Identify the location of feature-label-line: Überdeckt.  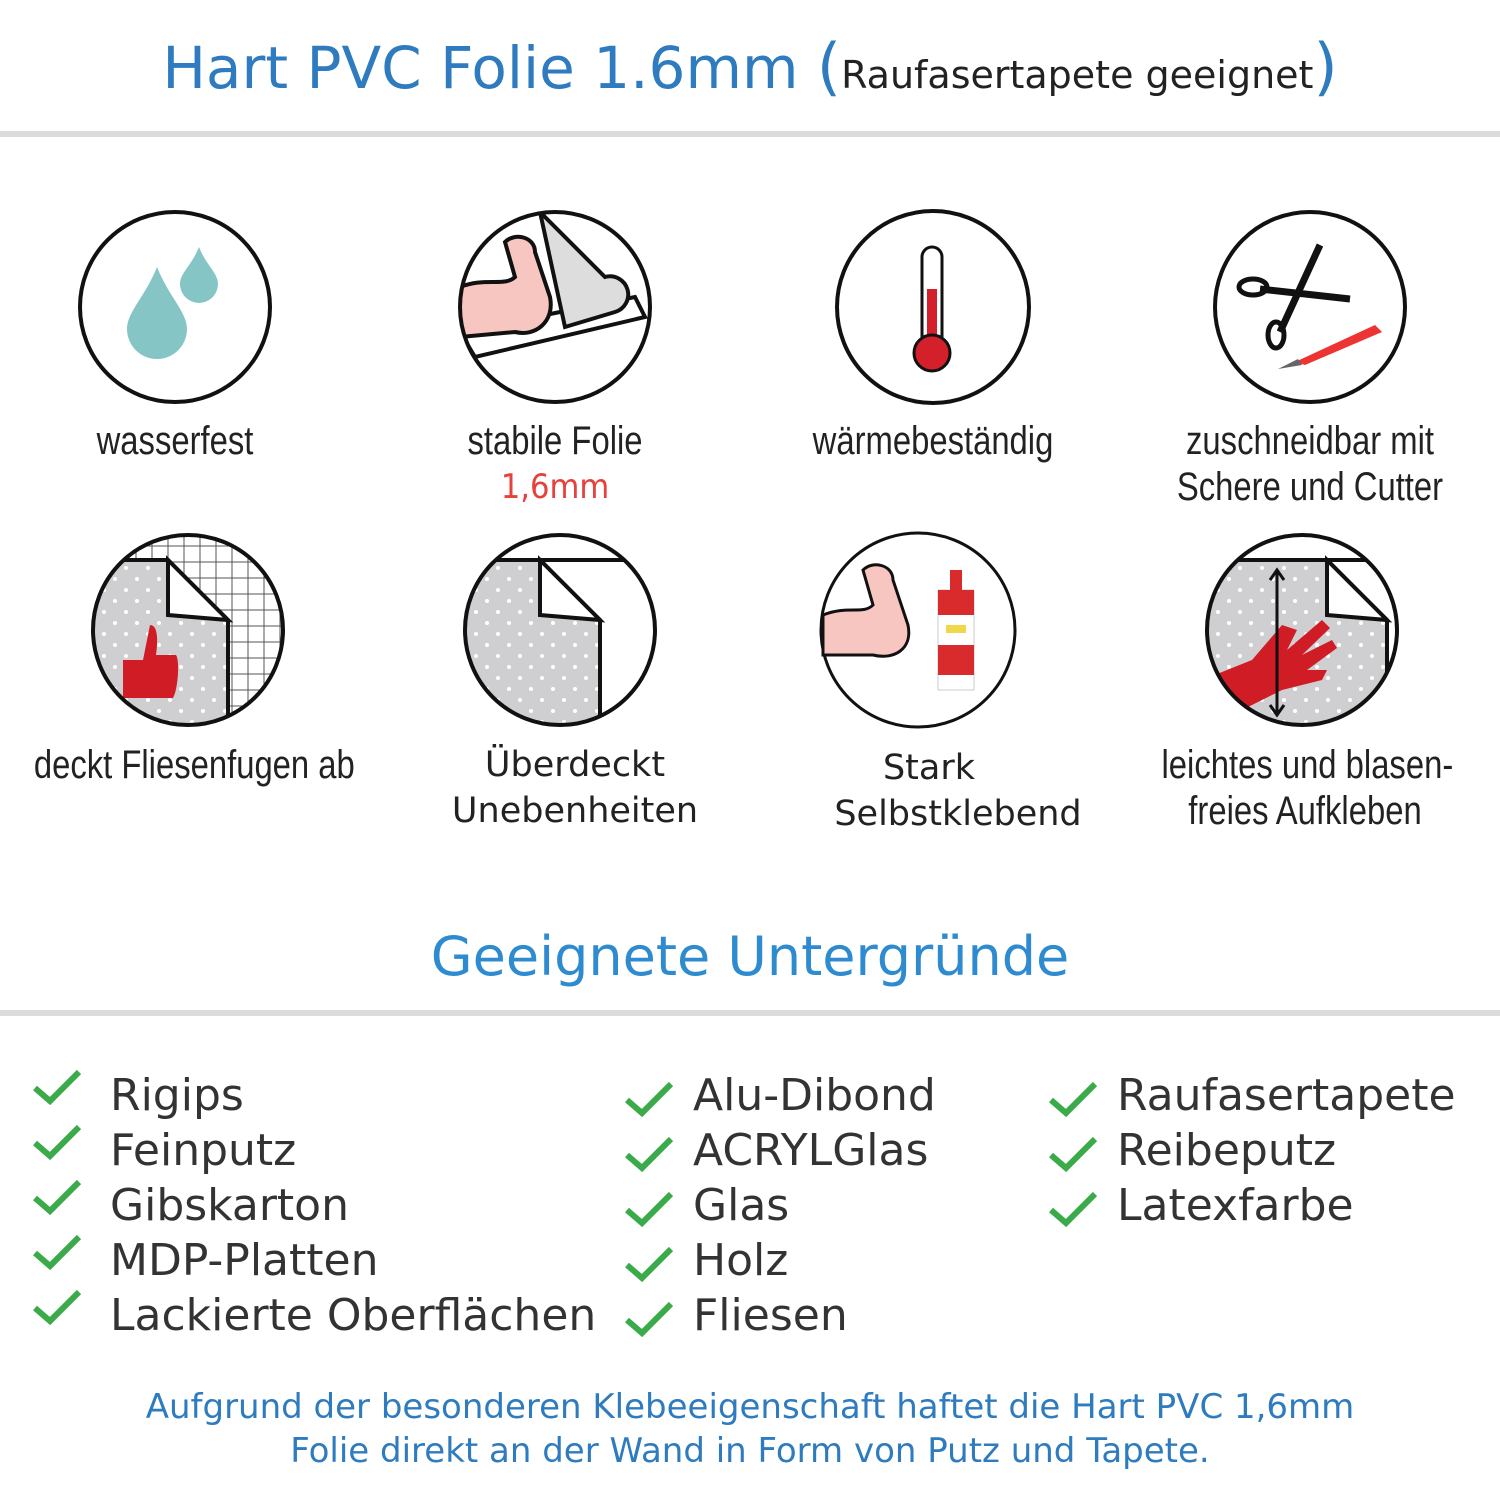
(575, 765).